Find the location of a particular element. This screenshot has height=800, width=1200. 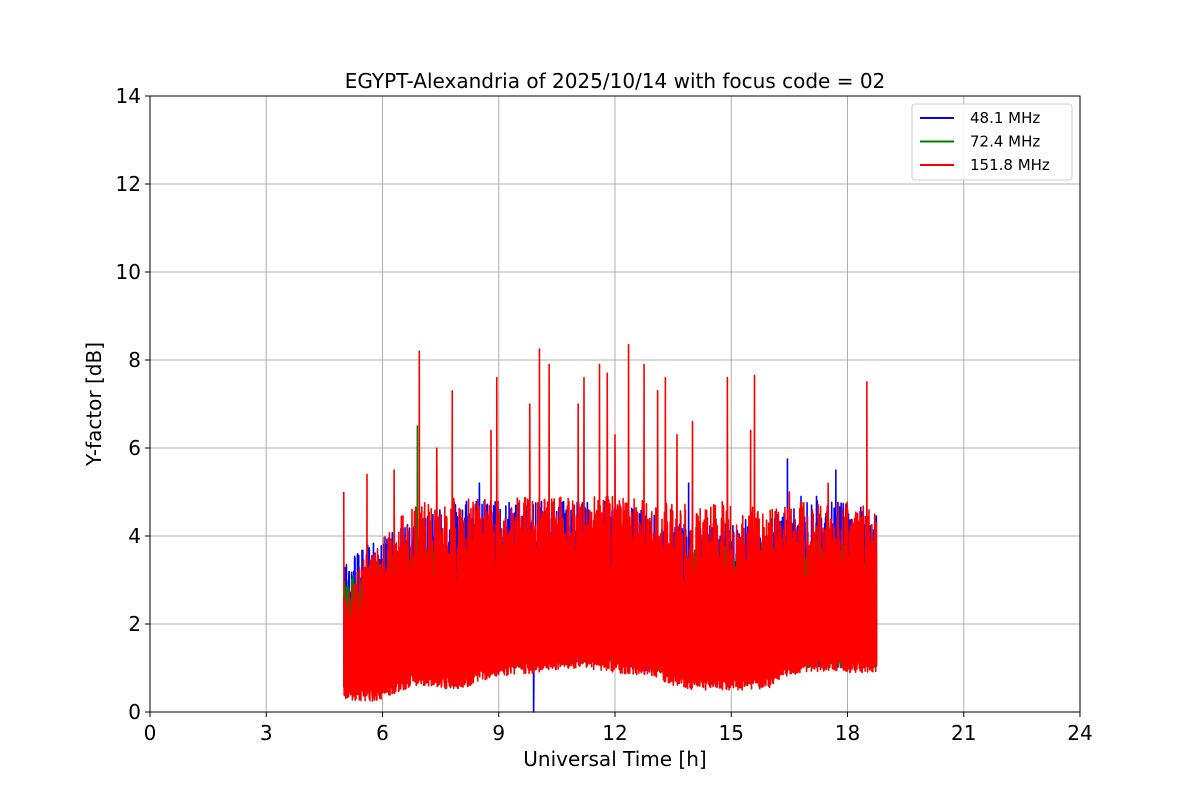

x-tick-label: 18 is located at coordinates (847, 733).